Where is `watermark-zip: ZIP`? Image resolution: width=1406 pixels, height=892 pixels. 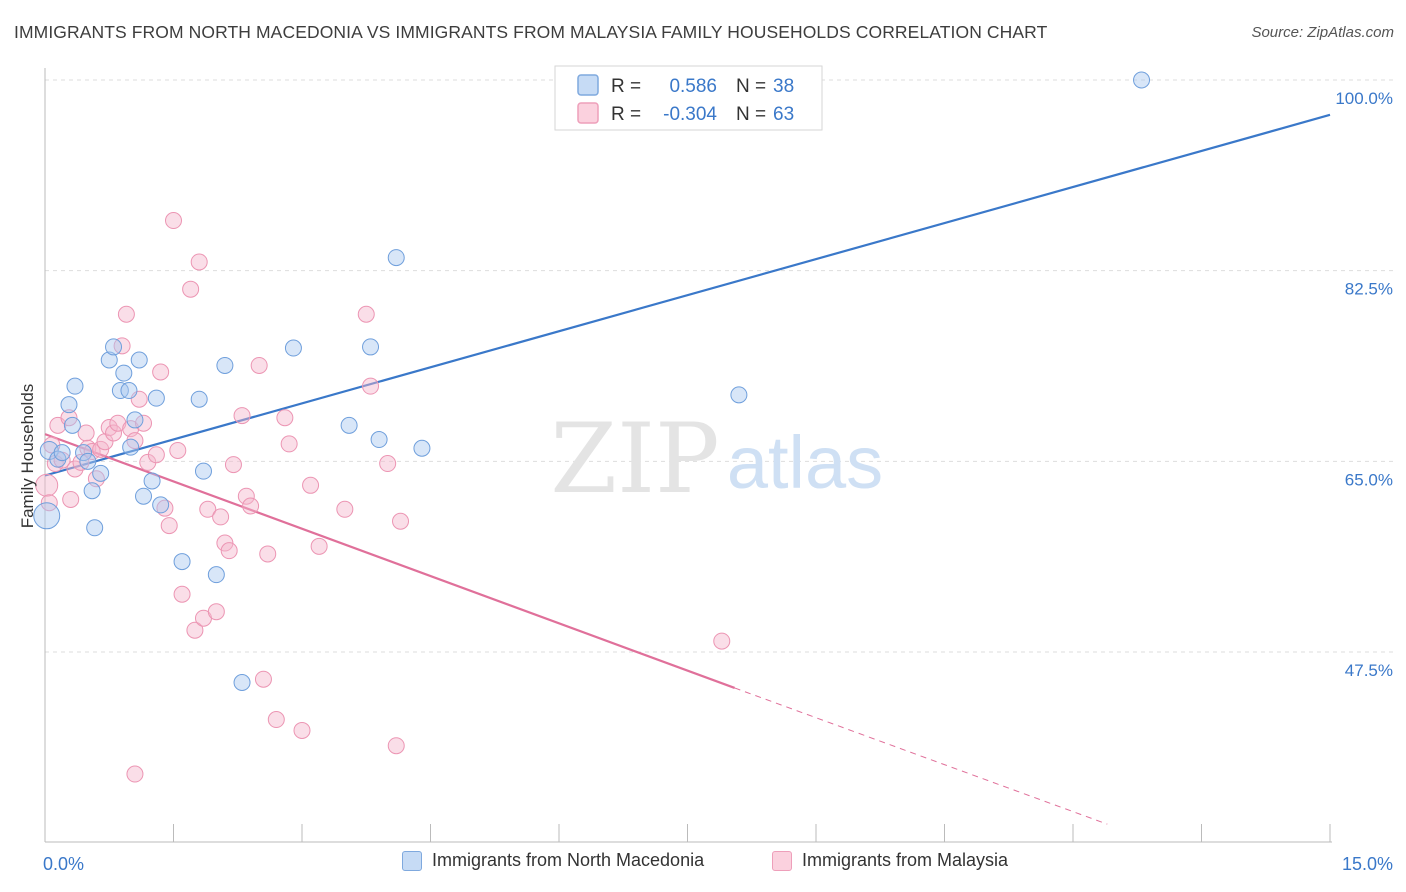
watermark-zip: ZIP is located at coordinates (634, 459).